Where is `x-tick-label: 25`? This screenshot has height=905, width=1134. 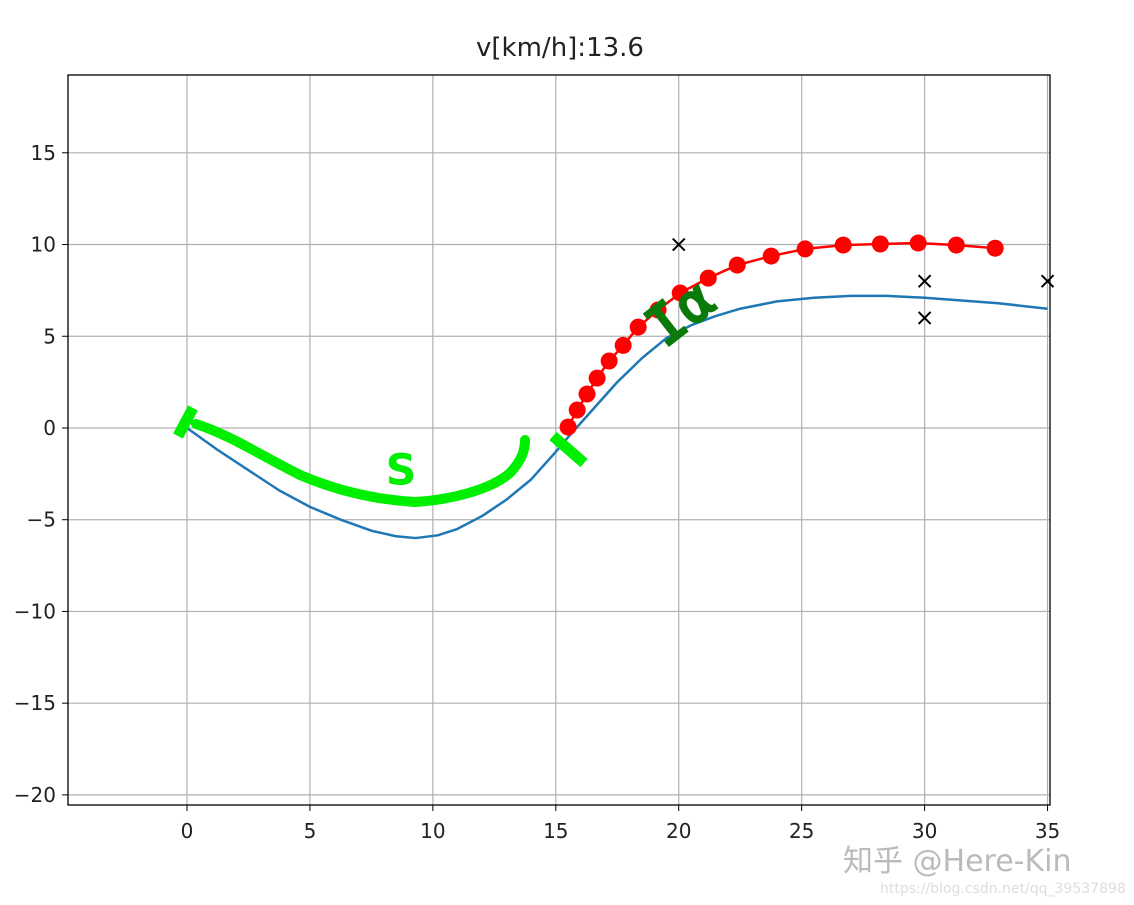 x-tick-label: 25 is located at coordinates (801, 831).